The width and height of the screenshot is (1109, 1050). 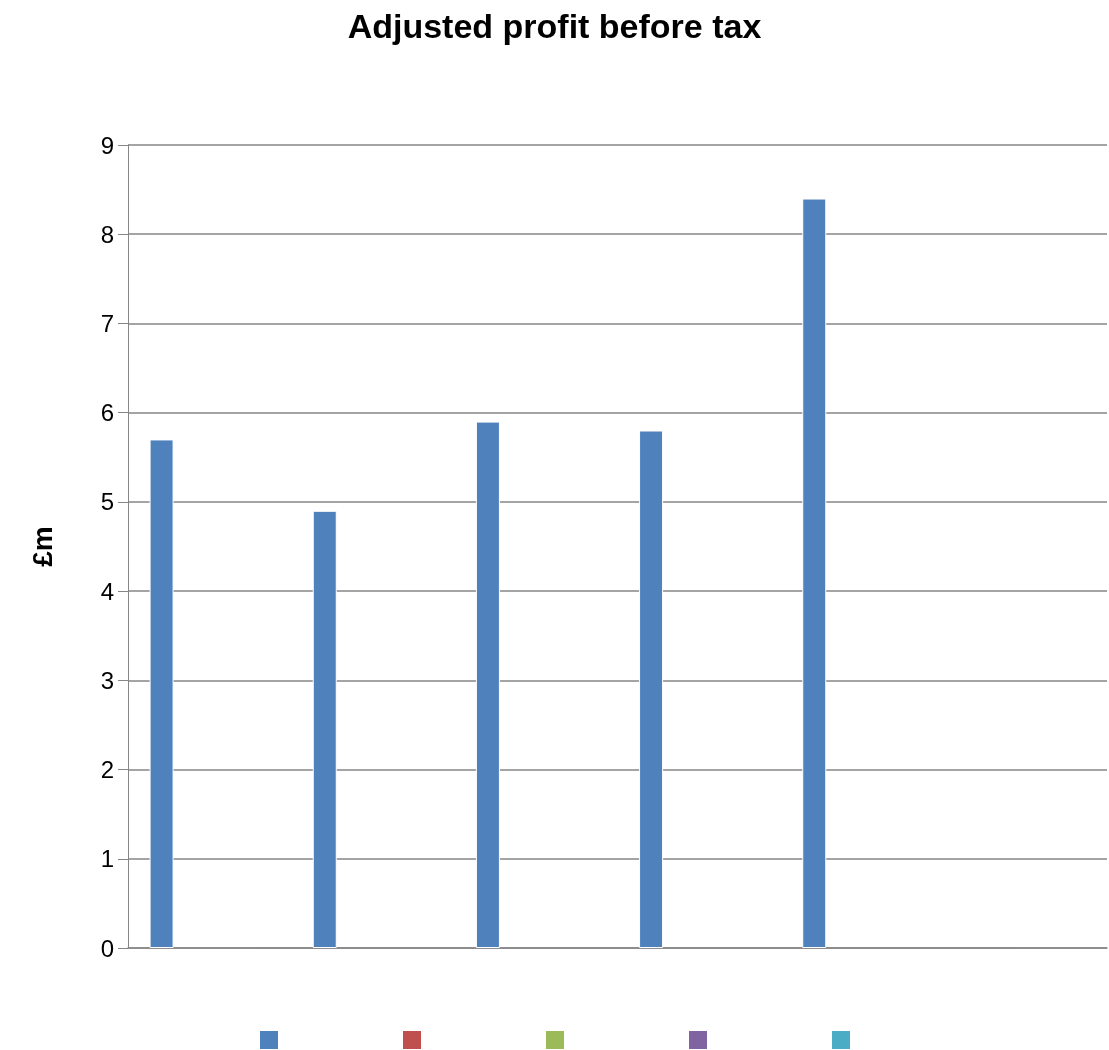 I want to click on y-tick-label: 5, so click(x=107, y=502).